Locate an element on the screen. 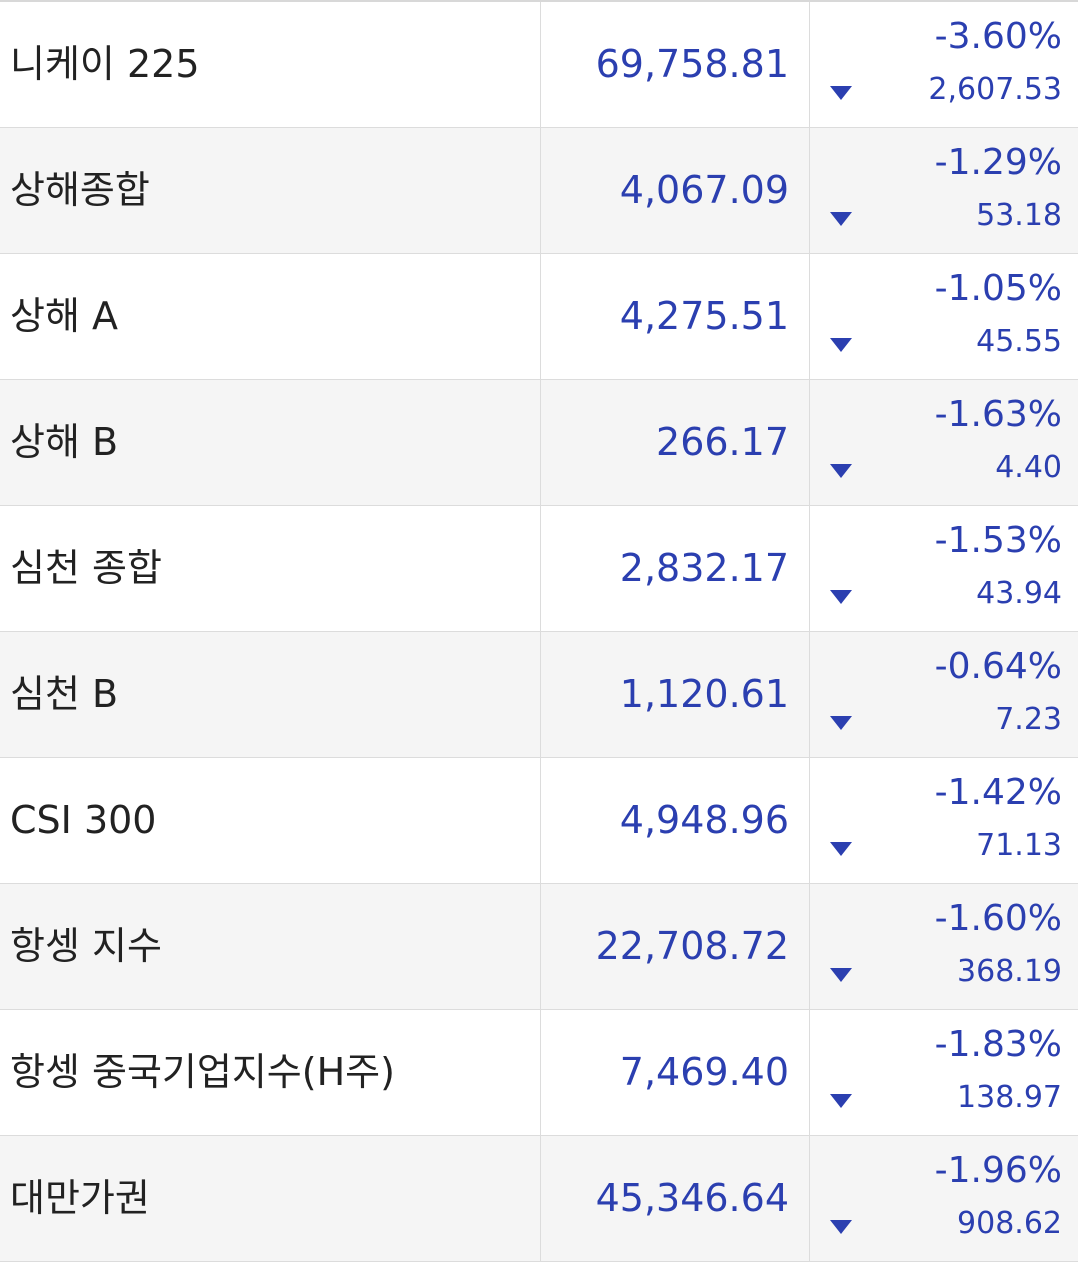 Image resolution: width=1078 pixels, height=1262 pixels. index-price: 7,469.40 is located at coordinates (675, 1072).